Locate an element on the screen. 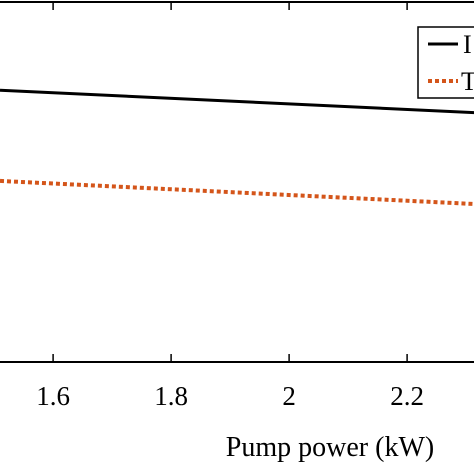 This screenshot has height=474, width=474. x-axis-label: Pump power (kW) is located at coordinates (330, 447).